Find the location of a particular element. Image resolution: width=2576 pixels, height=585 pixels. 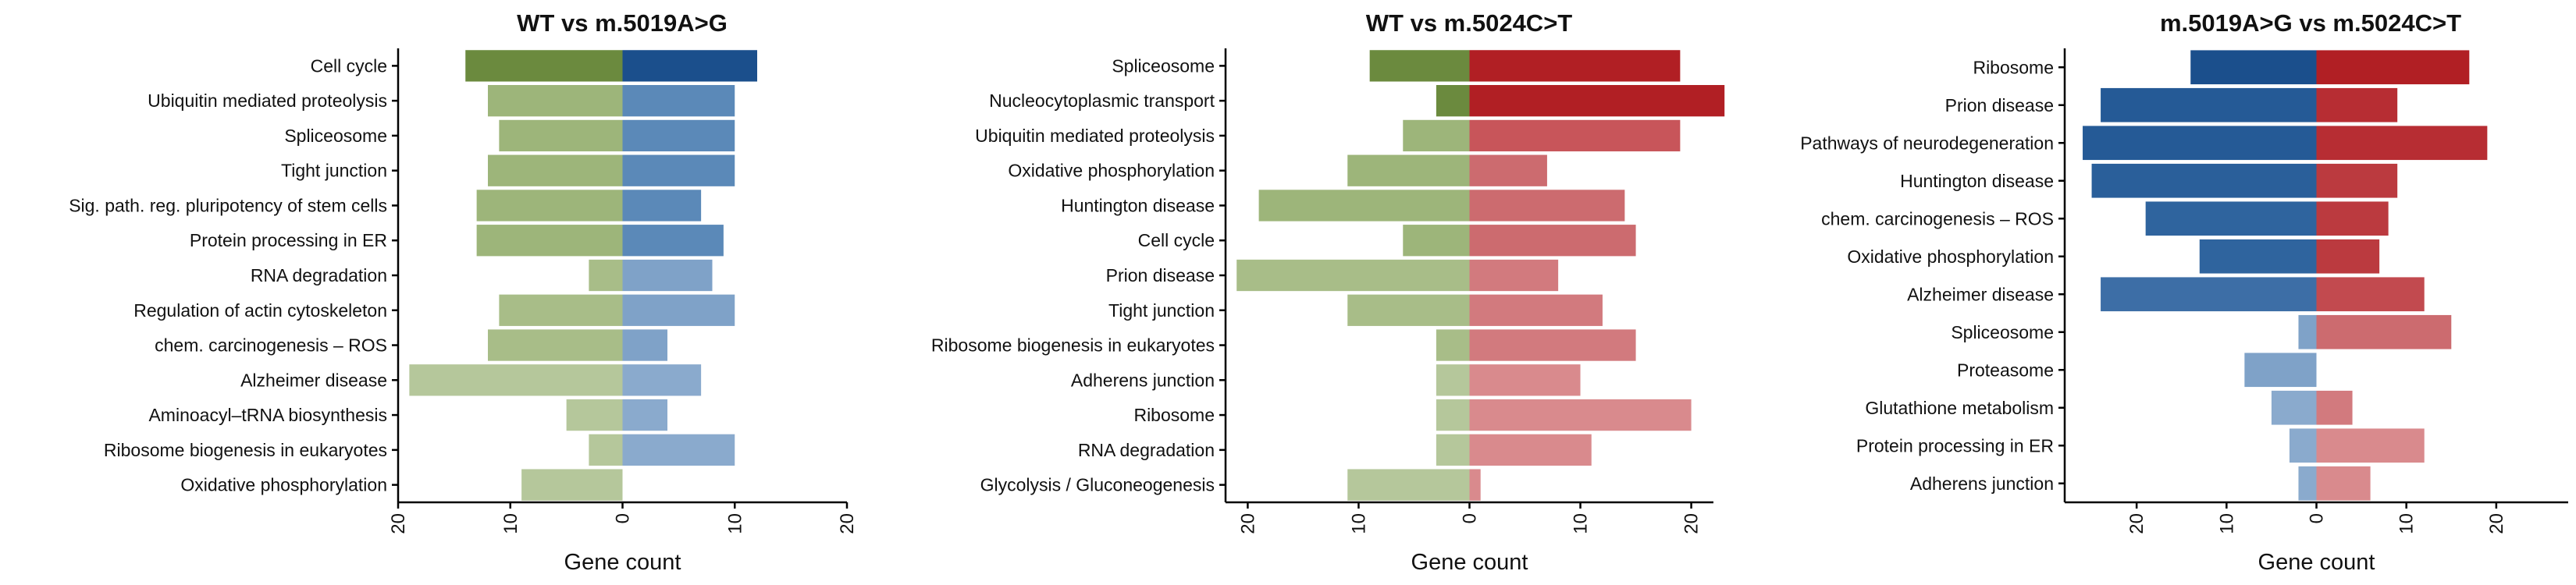

category-label: Ribosome is located at coordinates (2013, 67).